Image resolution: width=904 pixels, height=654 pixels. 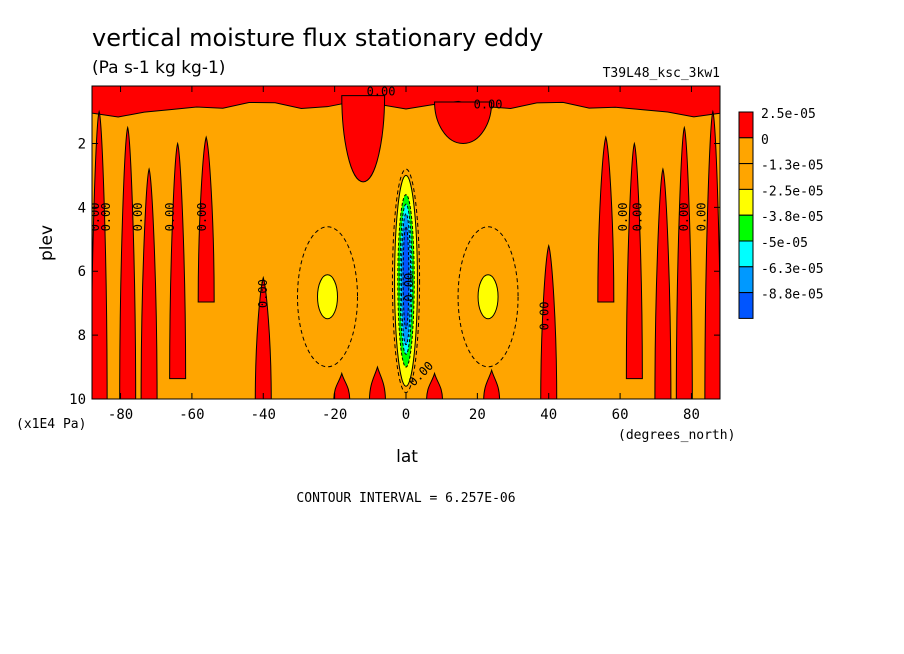 What do you see at coordinates (788, 114) in the screenshot?
I see `legend-label: 2.5e-05` at bounding box center [788, 114].